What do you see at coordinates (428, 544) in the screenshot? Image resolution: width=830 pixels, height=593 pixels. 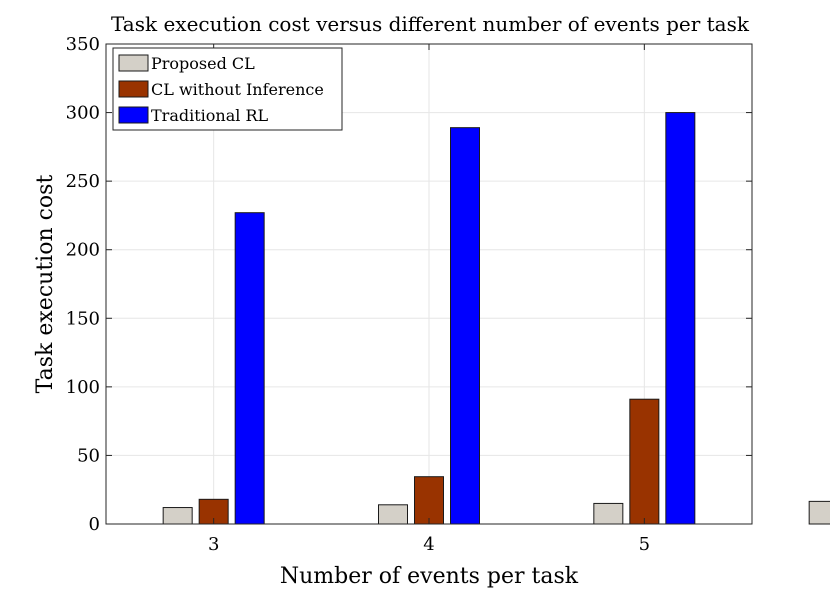 I see `x-tick-label: 4` at bounding box center [428, 544].